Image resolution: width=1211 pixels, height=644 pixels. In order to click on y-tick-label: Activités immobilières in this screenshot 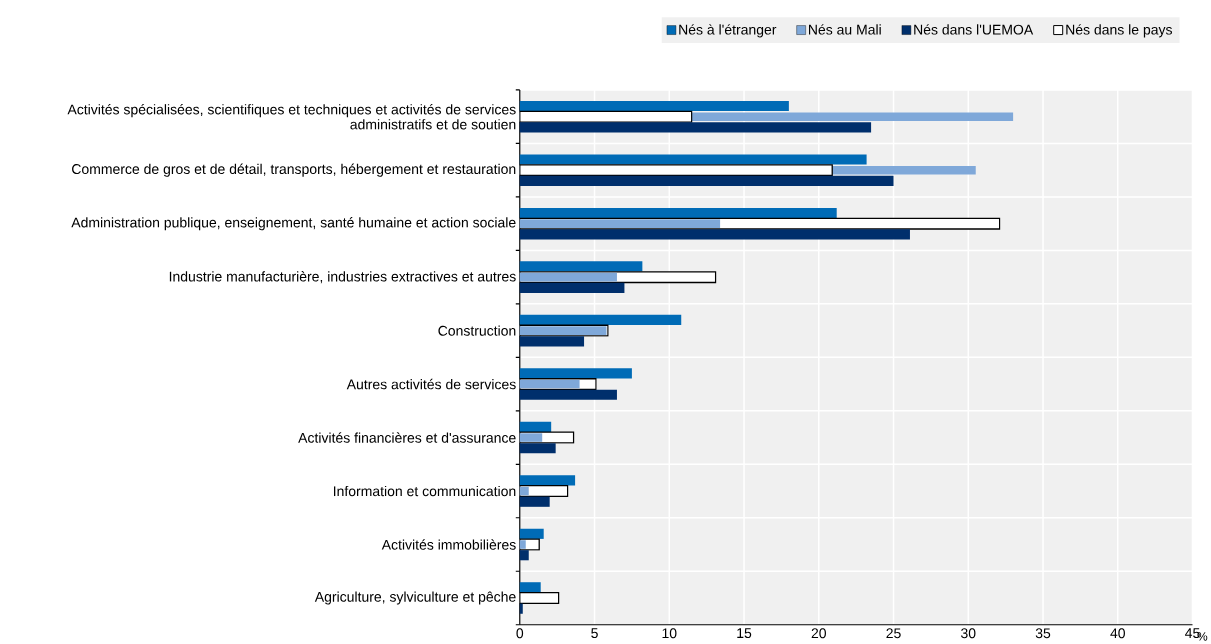, I will do `click(448, 544)`.